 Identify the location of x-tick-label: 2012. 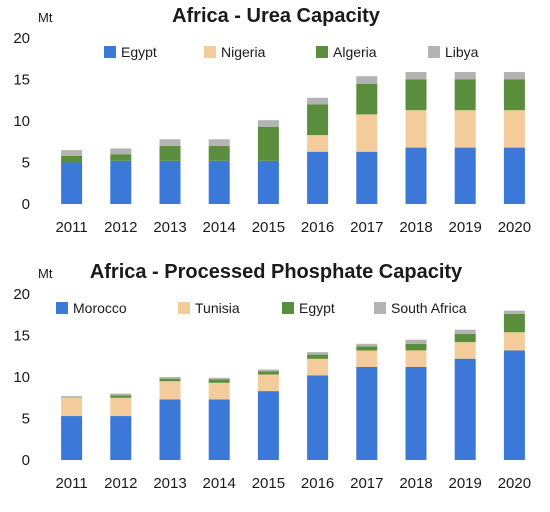
(120, 227).